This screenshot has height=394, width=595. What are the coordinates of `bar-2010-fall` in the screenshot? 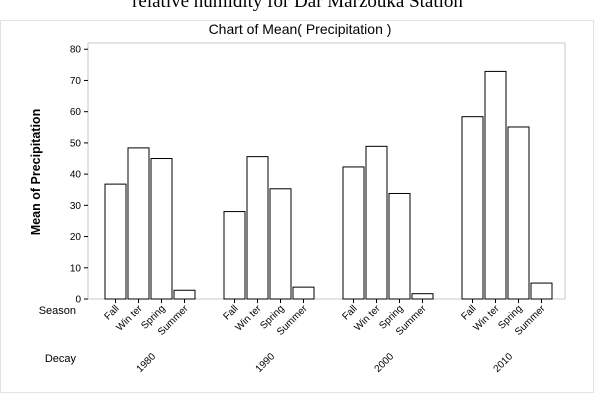 It's located at (472, 208).